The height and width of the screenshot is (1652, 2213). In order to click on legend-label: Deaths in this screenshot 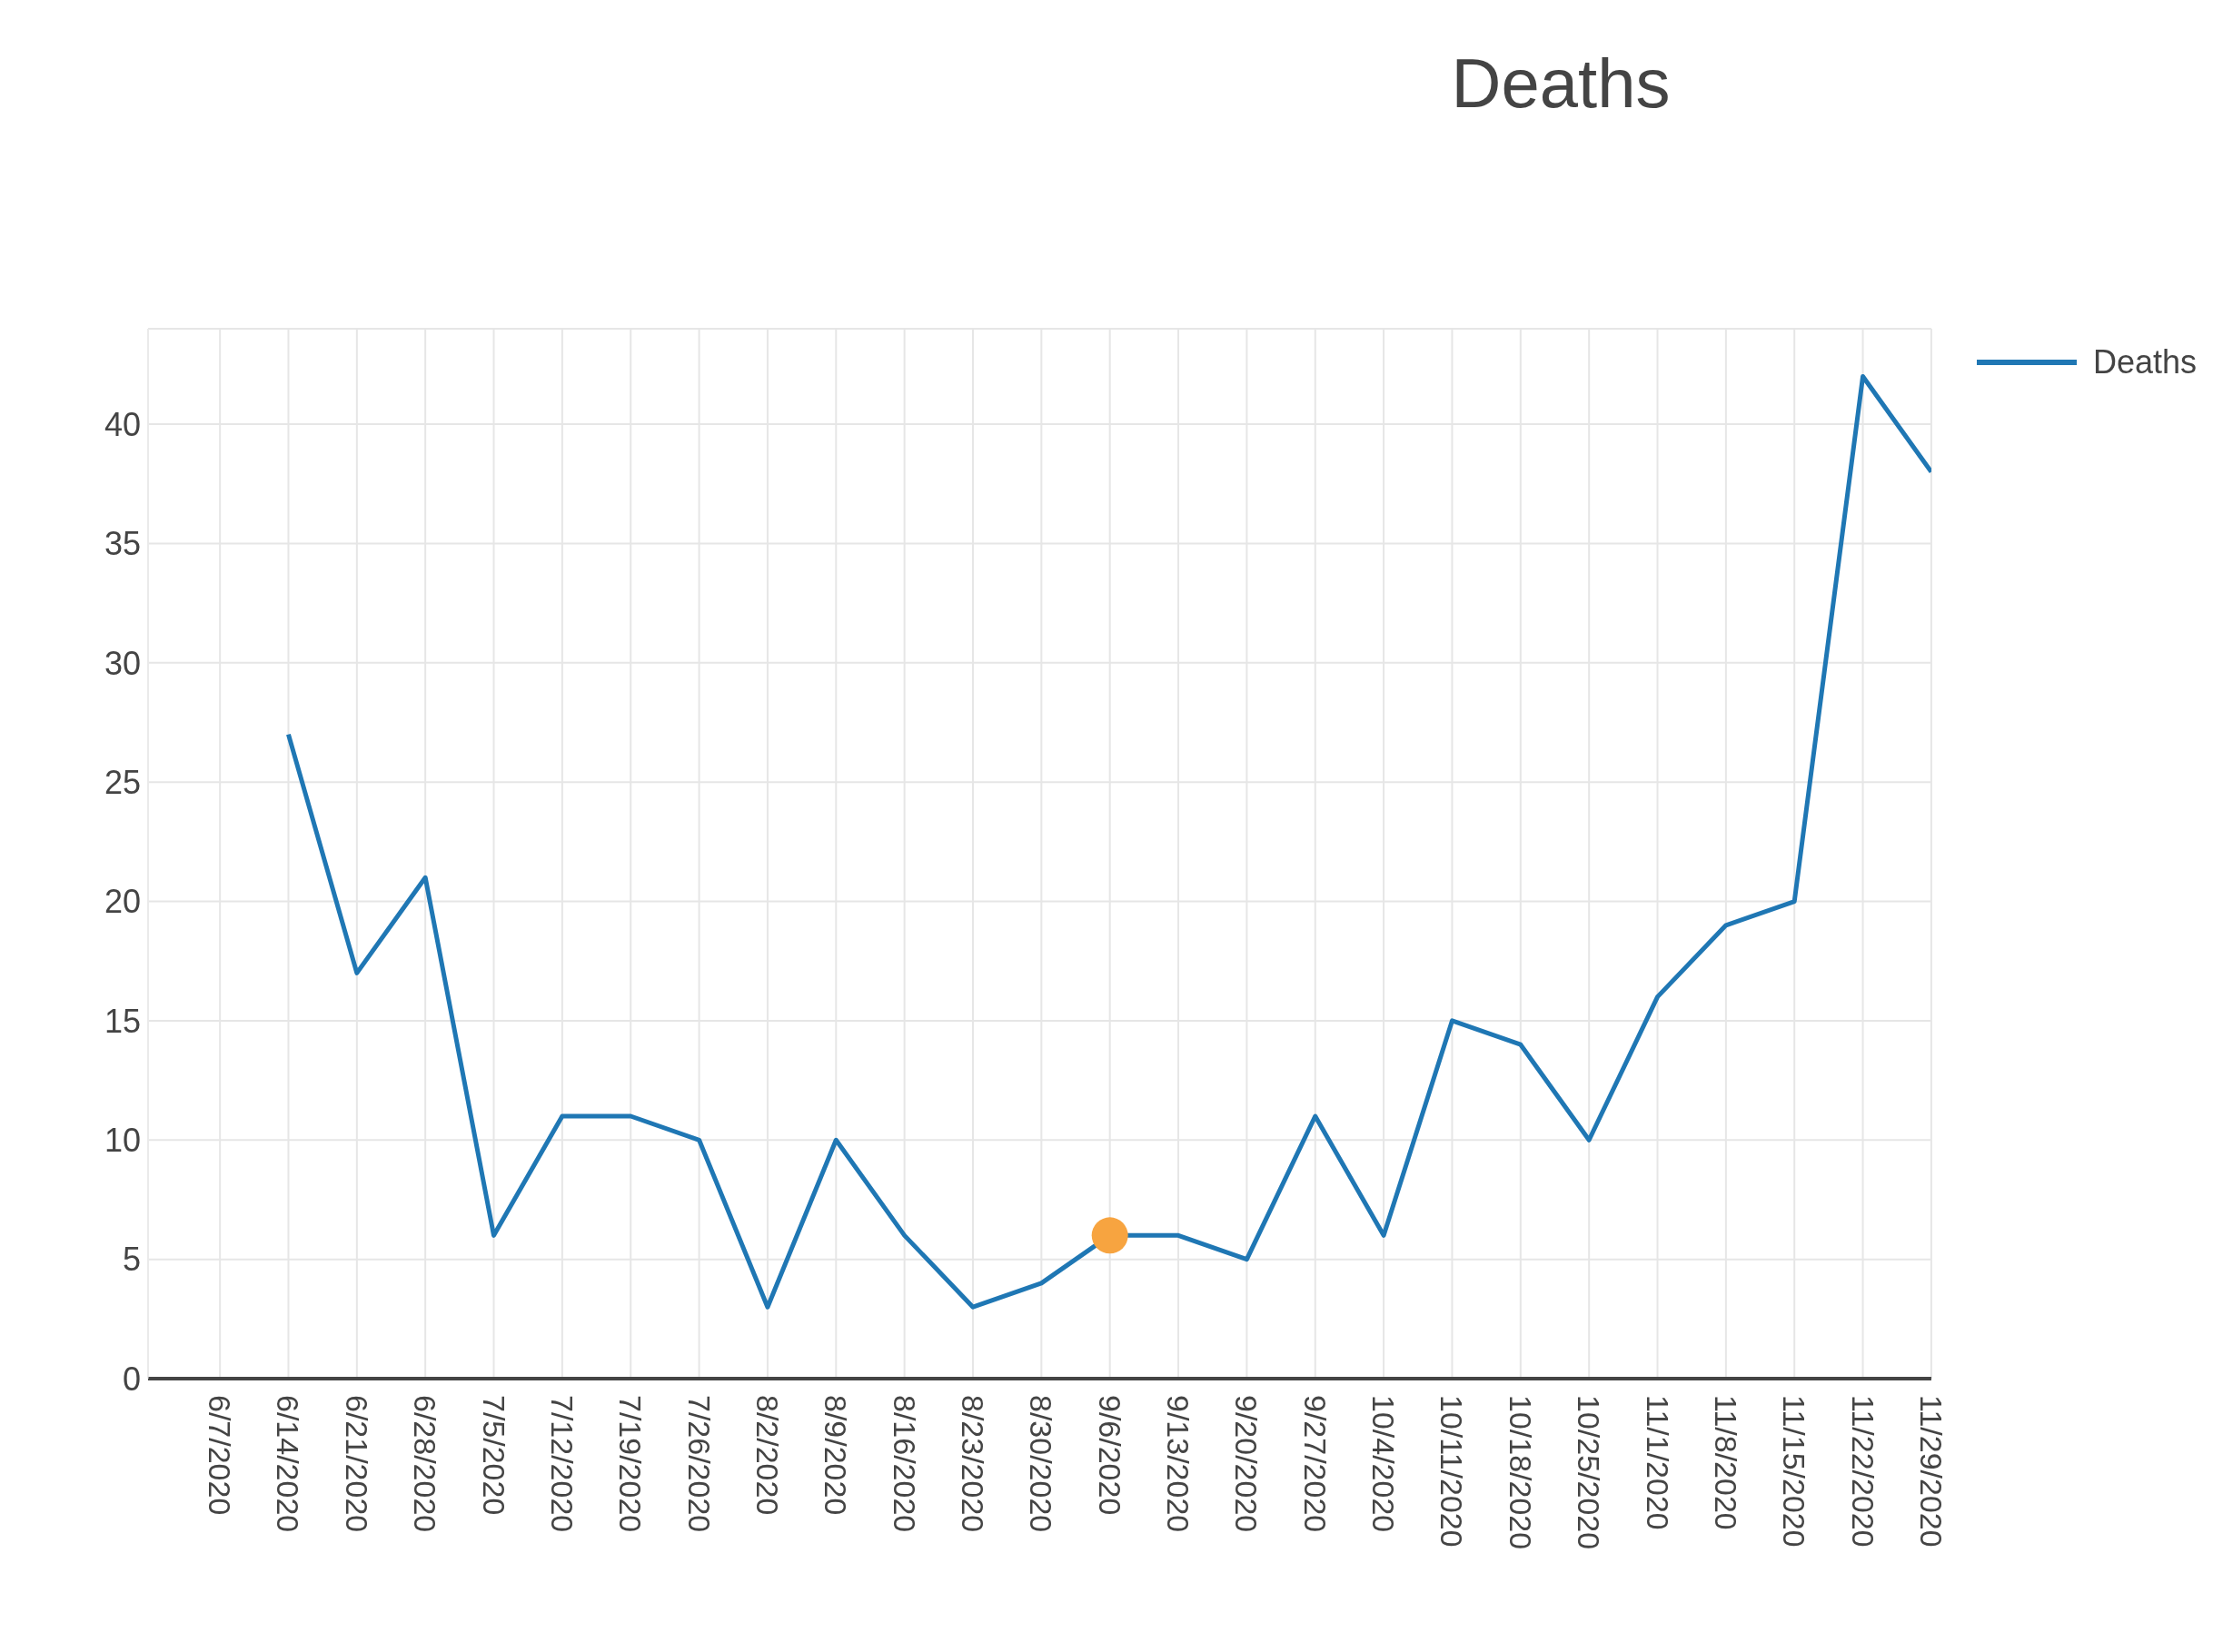, I will do `click(2144, 362)`.